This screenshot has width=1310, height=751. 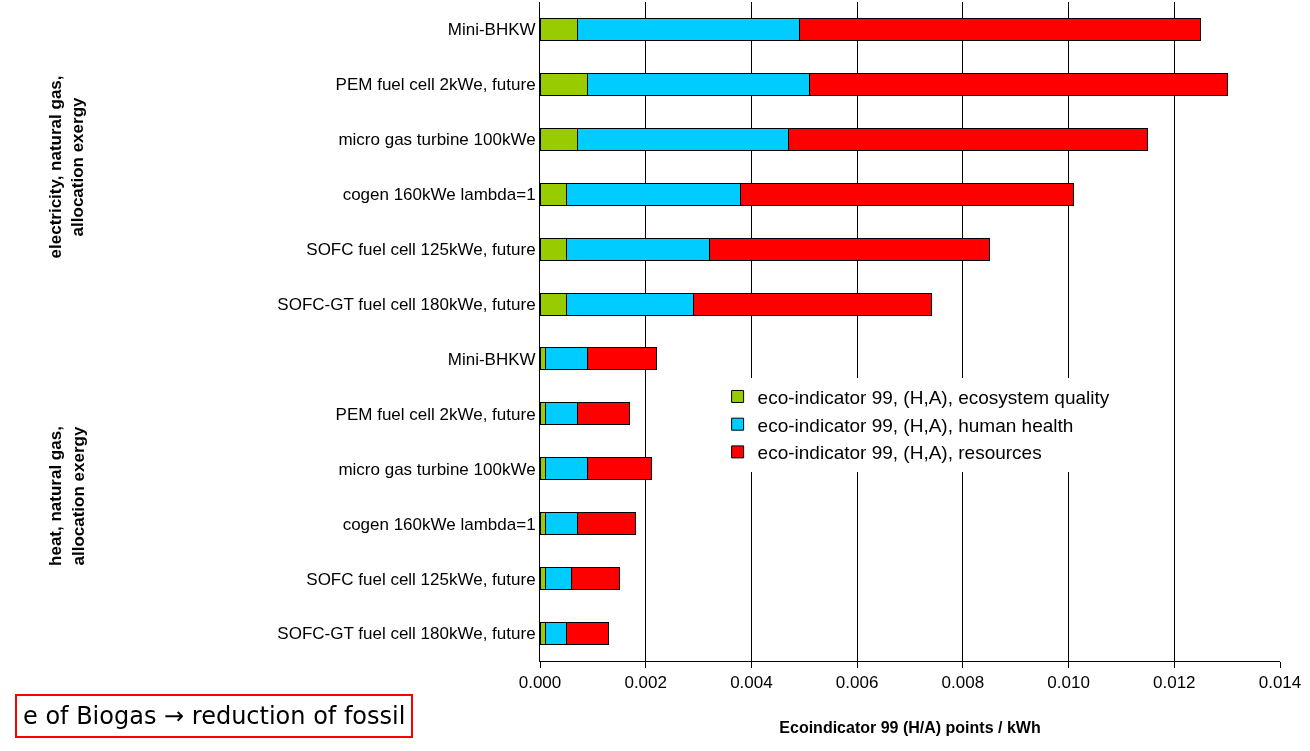 What do you see at coordinates (540, 683) in the screenshot?
I see `x-tick-label: 0.000` at bounding box center [540, 683].